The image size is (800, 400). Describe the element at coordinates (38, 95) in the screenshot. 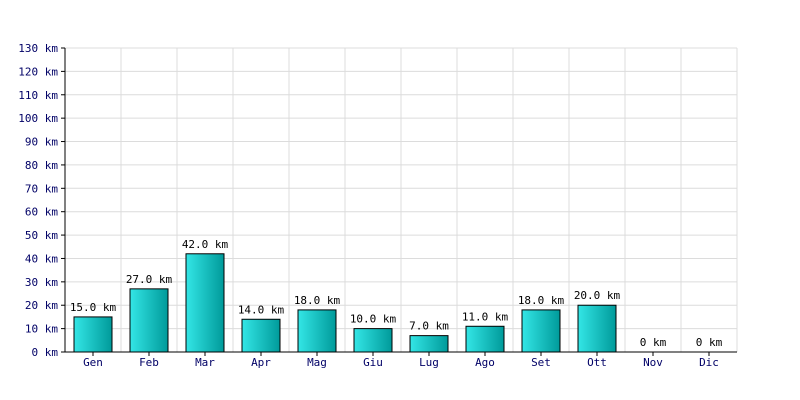

I see `y-tick-label: 110 km` at that location.